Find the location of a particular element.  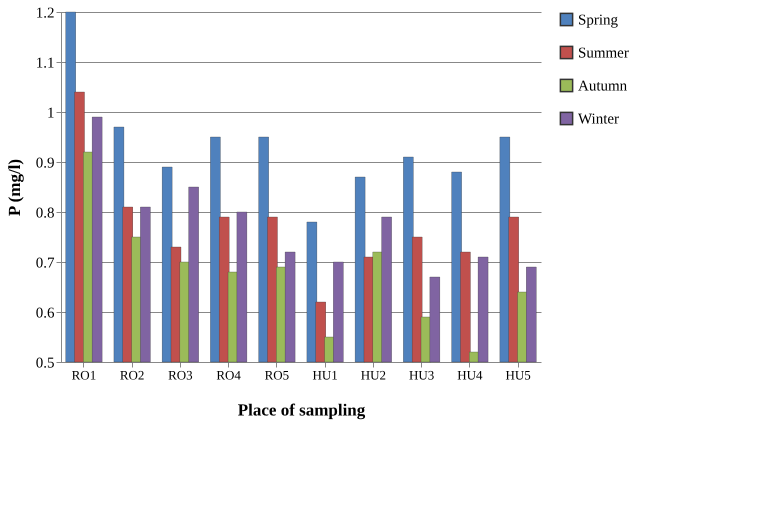

y-tick-label: 1.2 is located at coordinates (45, 14).